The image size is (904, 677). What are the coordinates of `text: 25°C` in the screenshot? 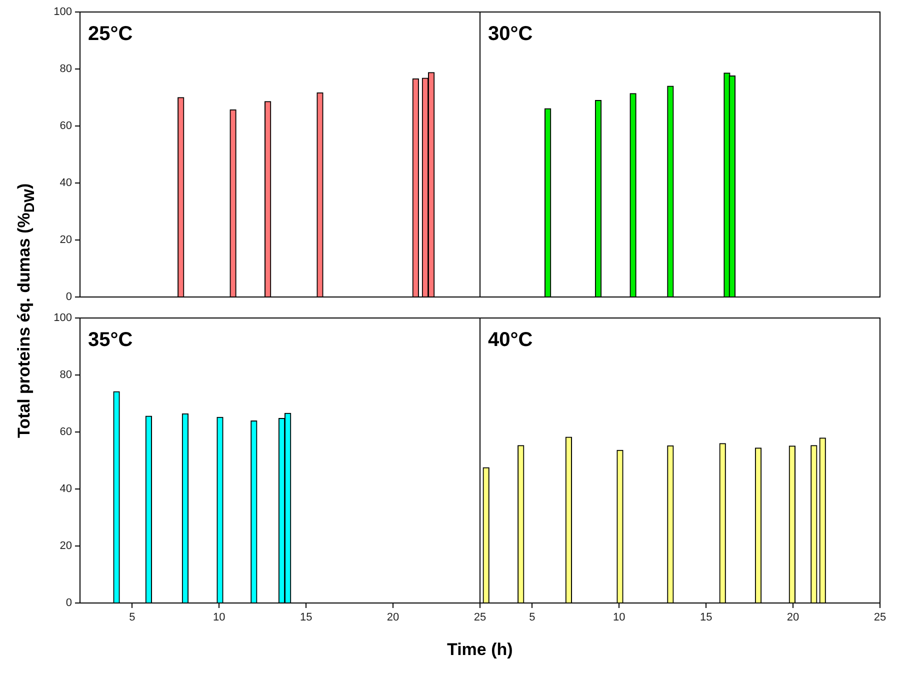 It's located at (110, 34).